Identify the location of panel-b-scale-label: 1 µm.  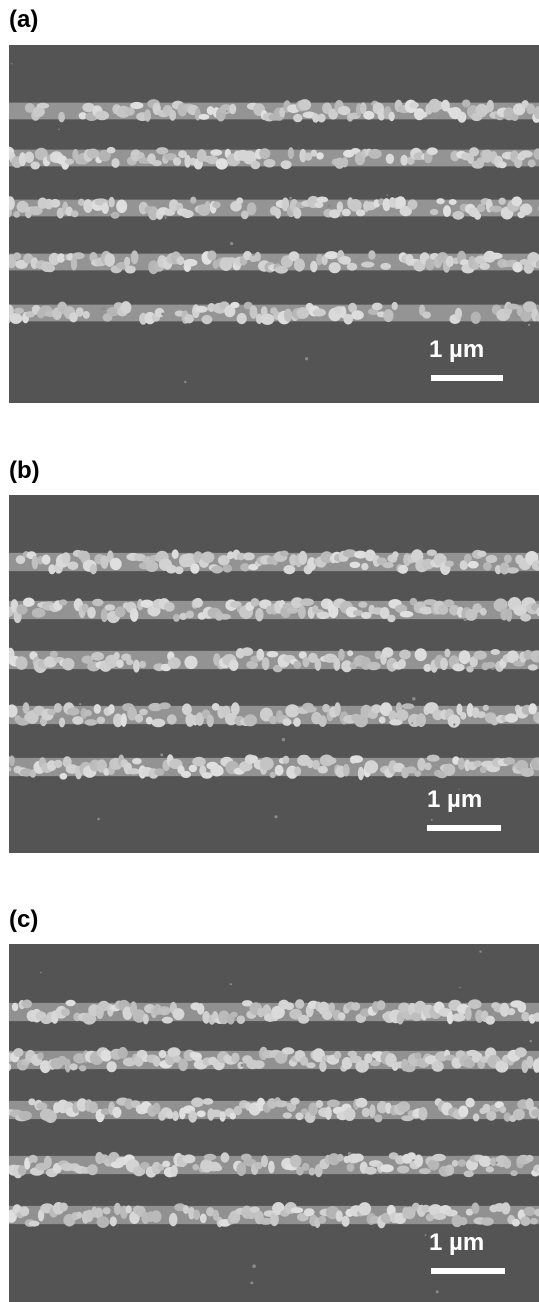
(455, 799).